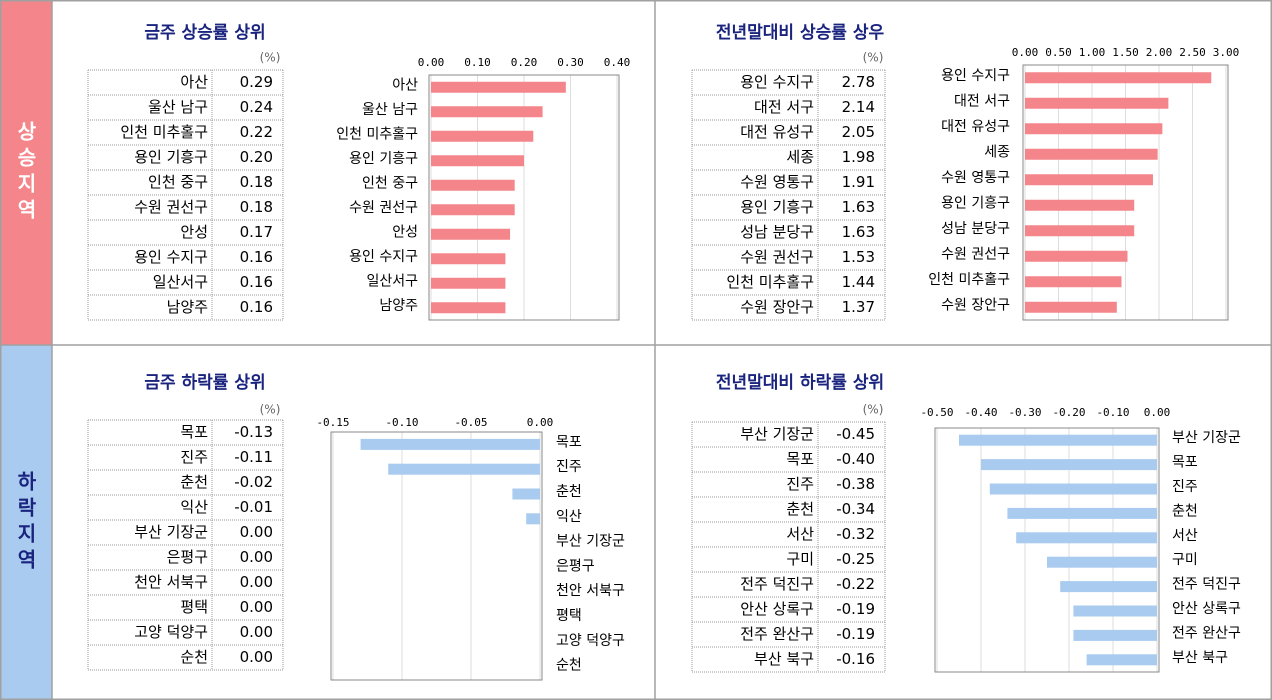  Describe the element at coordinates (777, 82) in the screenshot. I see `table-name: 용인 수지구` at that location.